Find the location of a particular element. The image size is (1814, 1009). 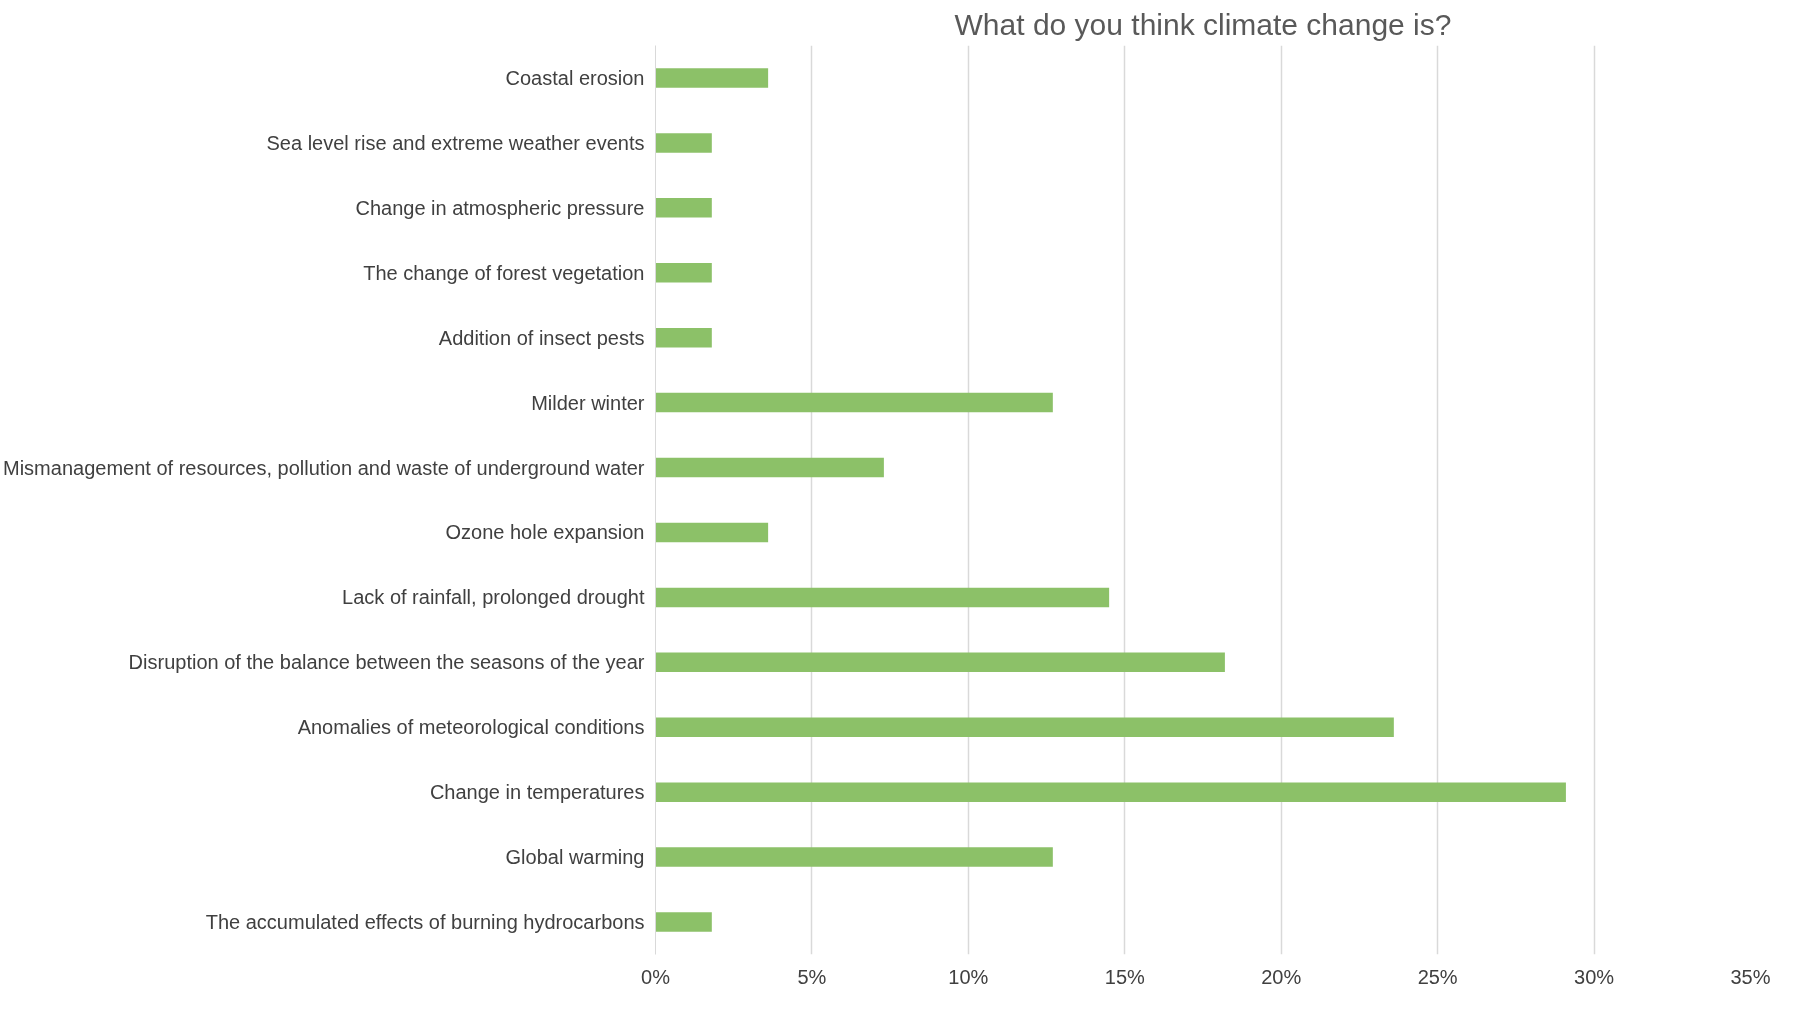

y-tick-label: Lack of rainfall, prolonged drought is located at coordinates (493, 597).